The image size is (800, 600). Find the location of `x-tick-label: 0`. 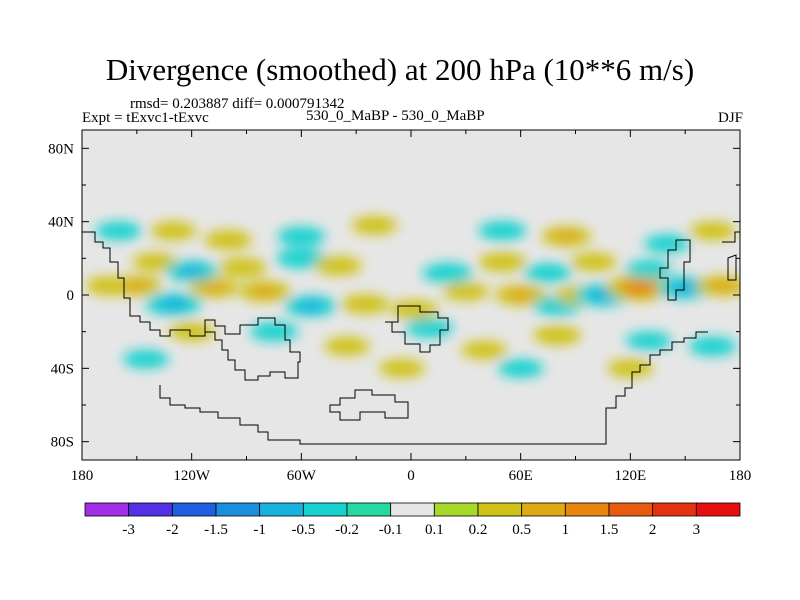

x-tick-label: 0 is located at coordinates (411, 476).